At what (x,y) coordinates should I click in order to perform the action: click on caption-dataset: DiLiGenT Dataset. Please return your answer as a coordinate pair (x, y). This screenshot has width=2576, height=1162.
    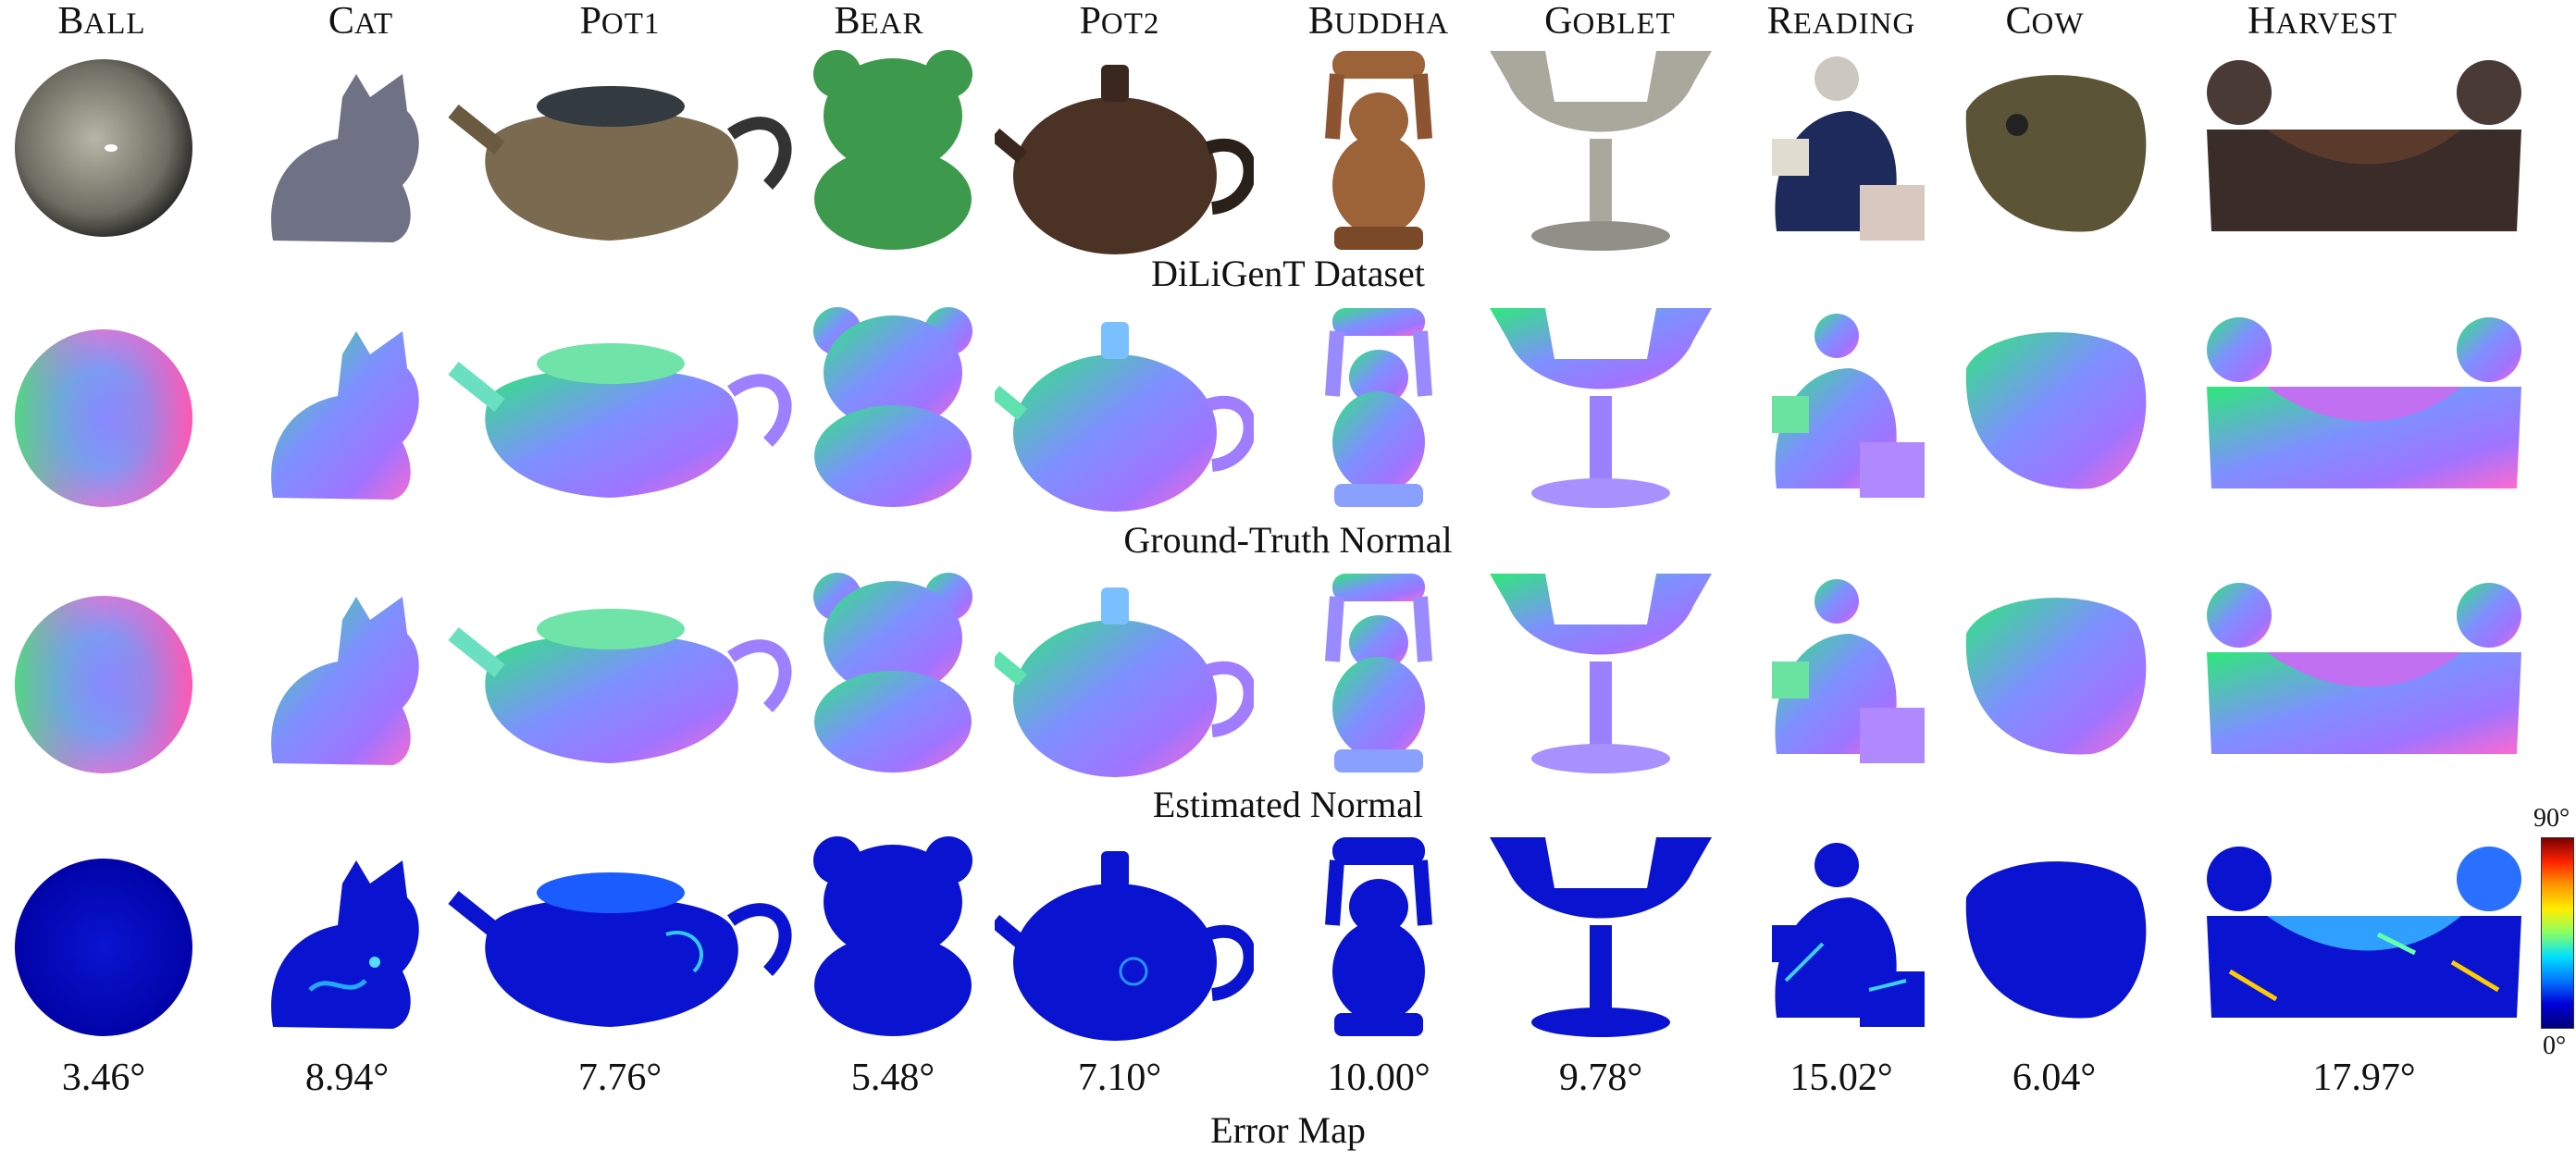
    Looking at the image, I should click on (1288, 273).